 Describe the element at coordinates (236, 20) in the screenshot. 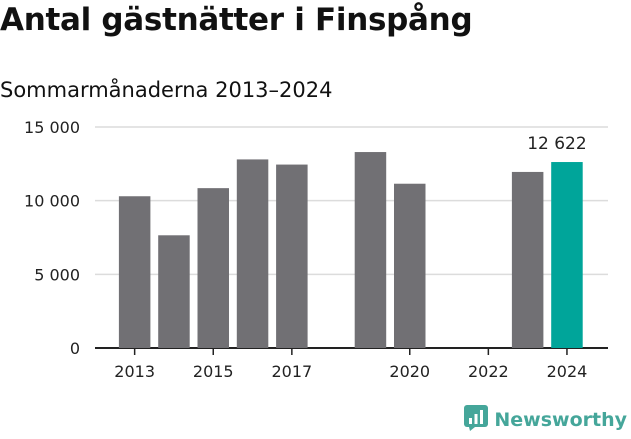

I see `chart-title: Antal gästnätter i Finspång` at that location.